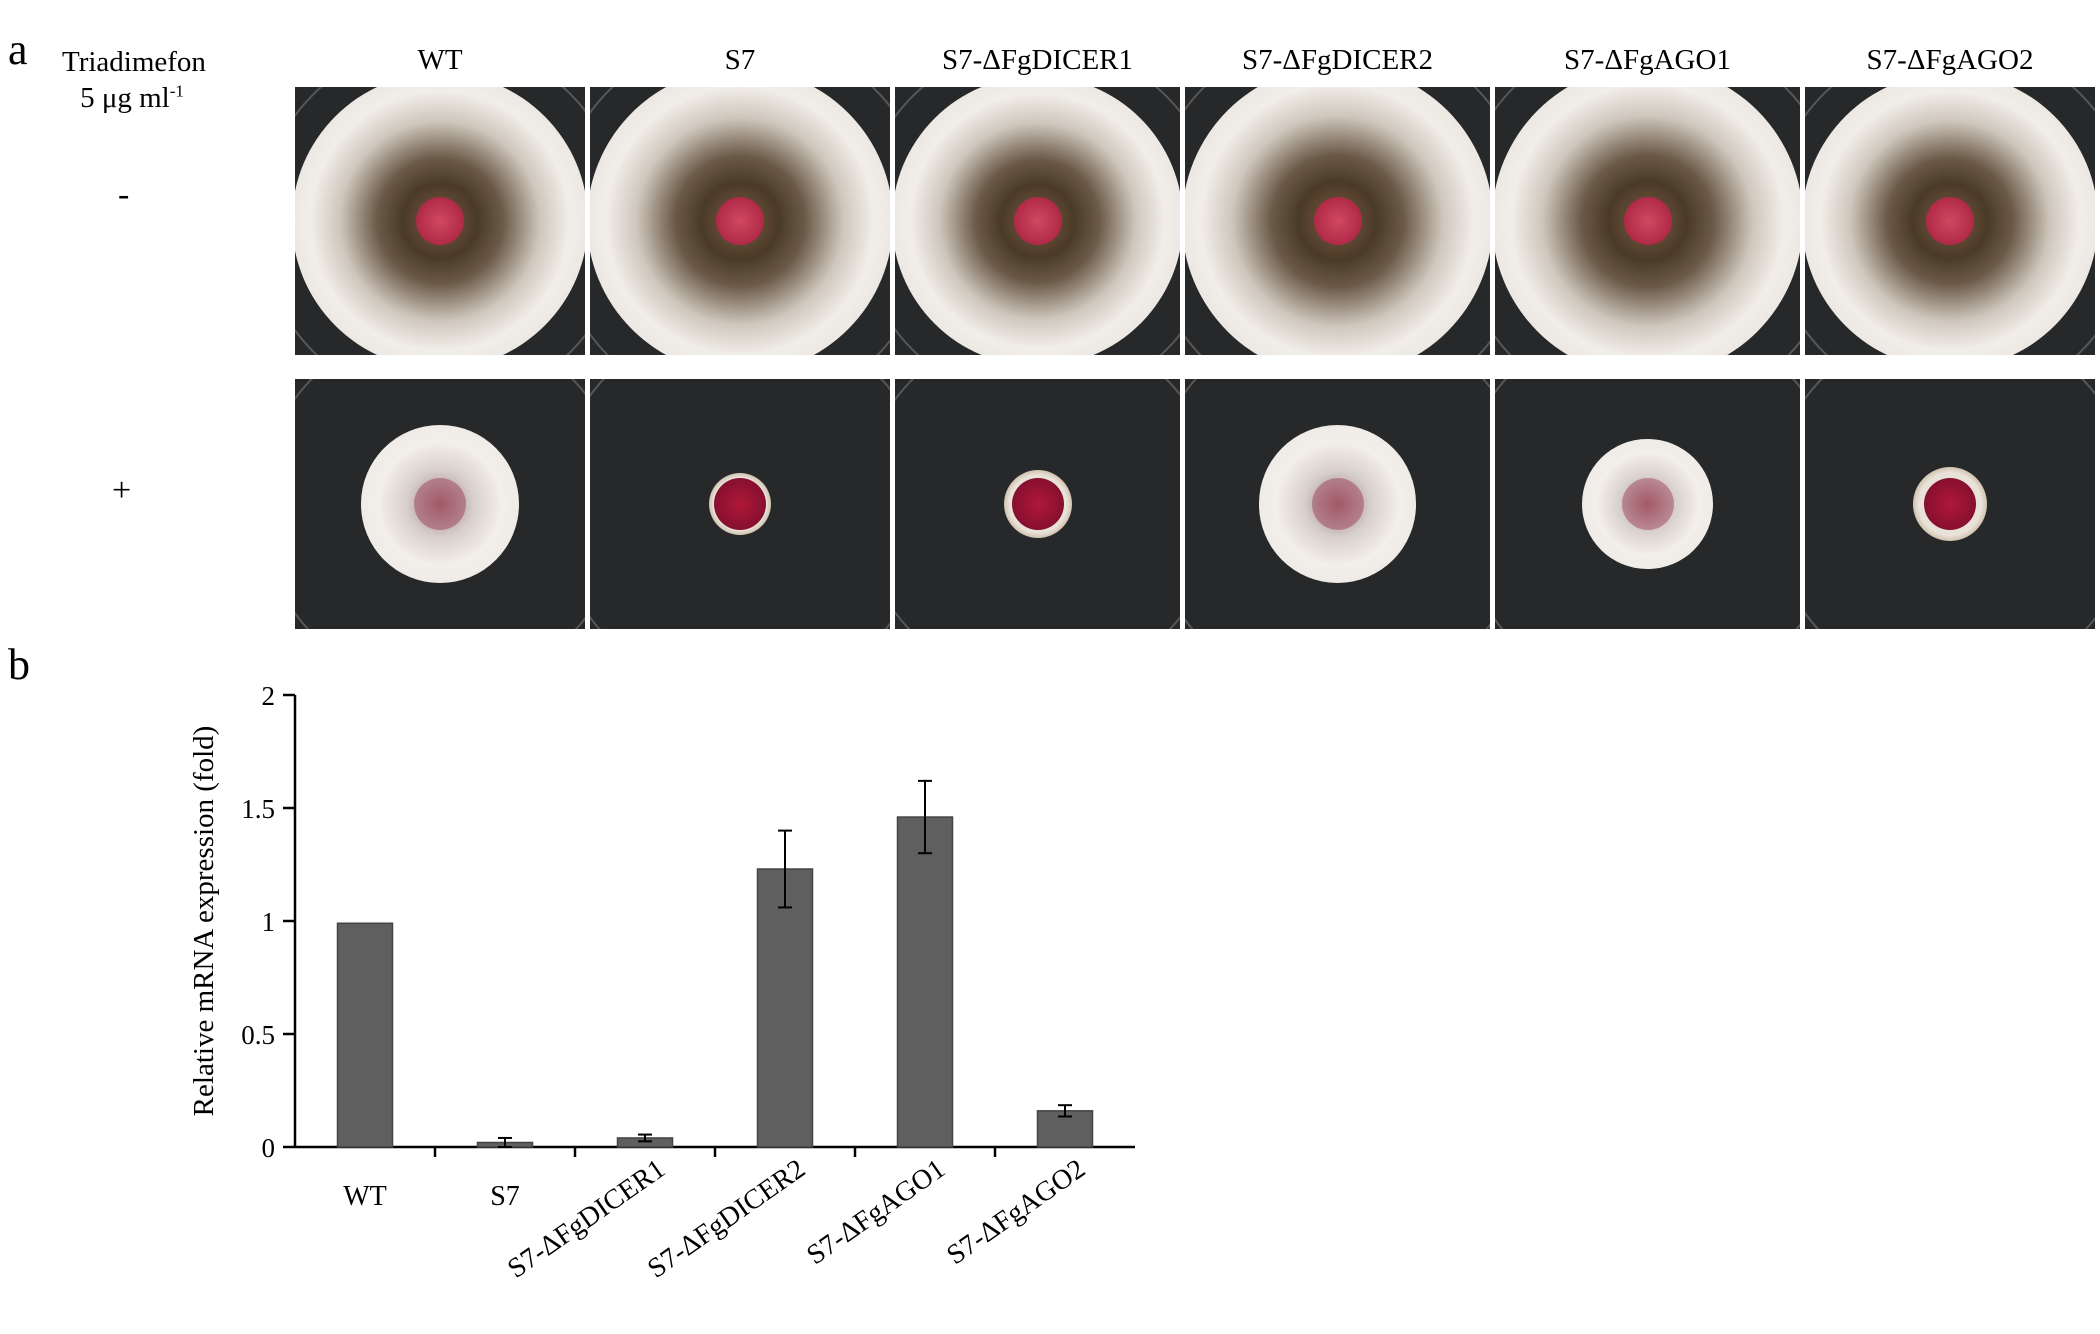 This screenshot has height=1334, width=2100. What do you see at coordinates (269, 1148) in the screenshot?
I see `y-tick-label: 0` at bounding box center [269, 1148].